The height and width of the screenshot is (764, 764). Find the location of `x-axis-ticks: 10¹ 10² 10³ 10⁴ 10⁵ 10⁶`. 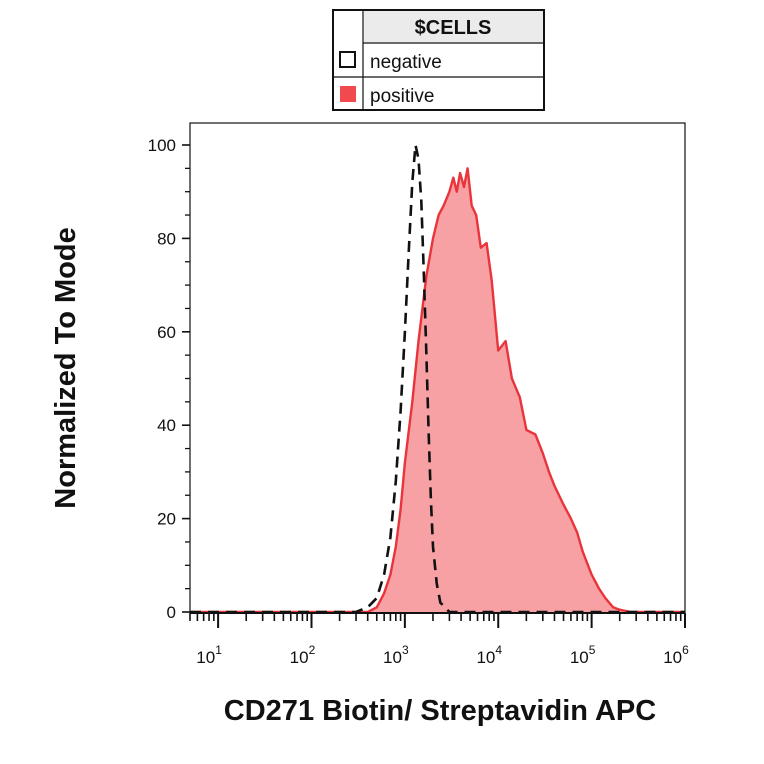

x-axis-ticks: 10¹ 10² 10³ 10⁴ 10⁵ 10⁶ is located at coordinates (439, 640).